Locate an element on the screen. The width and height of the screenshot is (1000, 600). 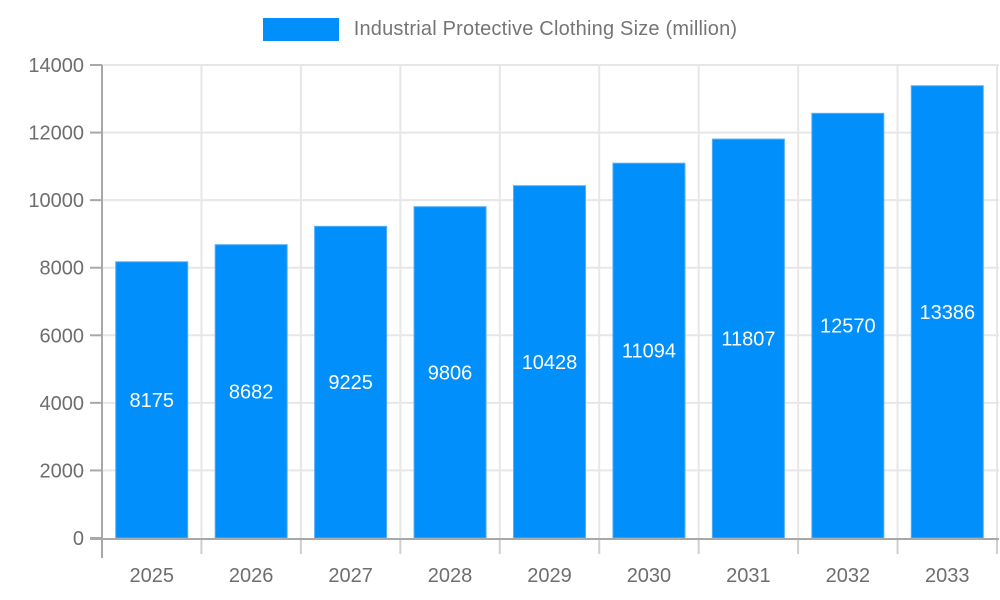
x-tick-label: 2033 is located at coordinates (947, 576).